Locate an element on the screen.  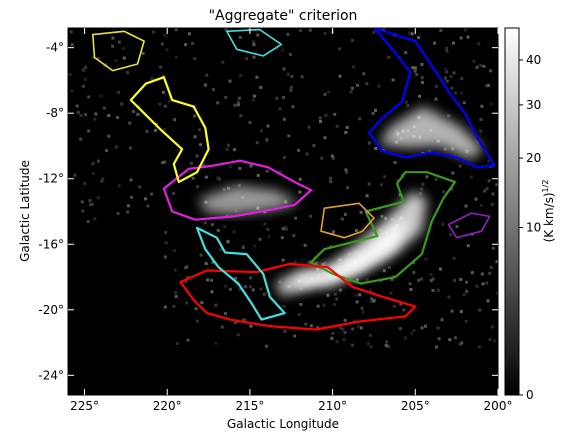
colorbar-label-exponent: 1/2 is located at coordinates (545, 186).